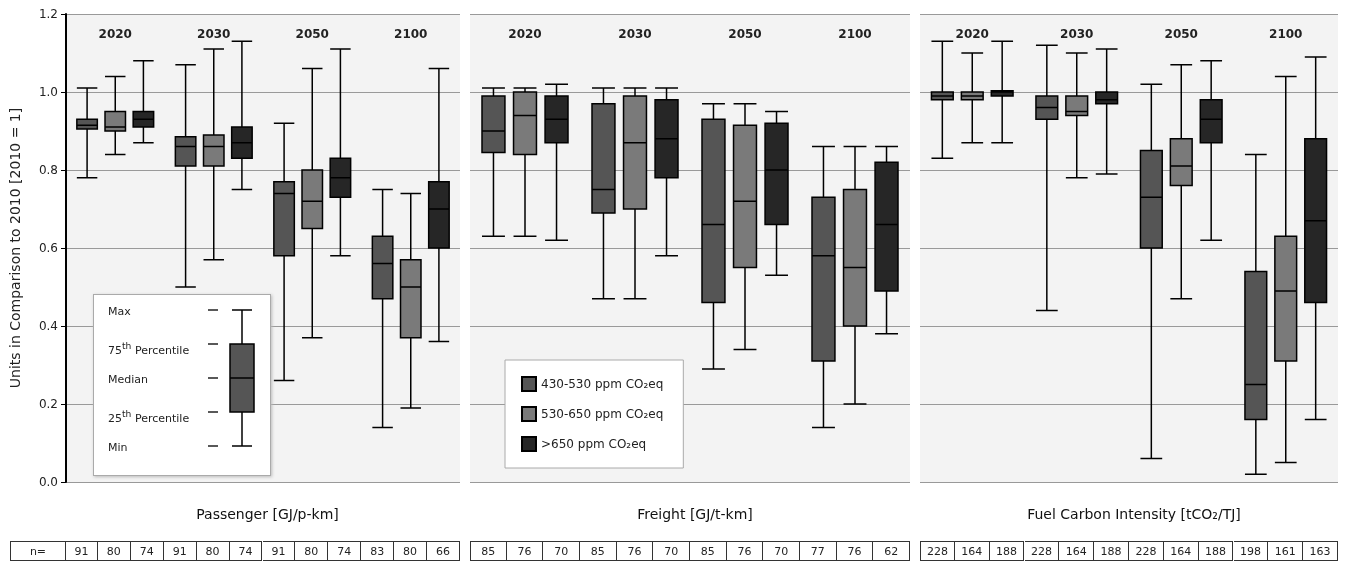 The width and height of the screenshot is (1345, 571). What do you see at coordinates (149, 416) in the screenshot?
I see `annotation: 25$^{th}$ Percentile` at bounding box center [149, 416].